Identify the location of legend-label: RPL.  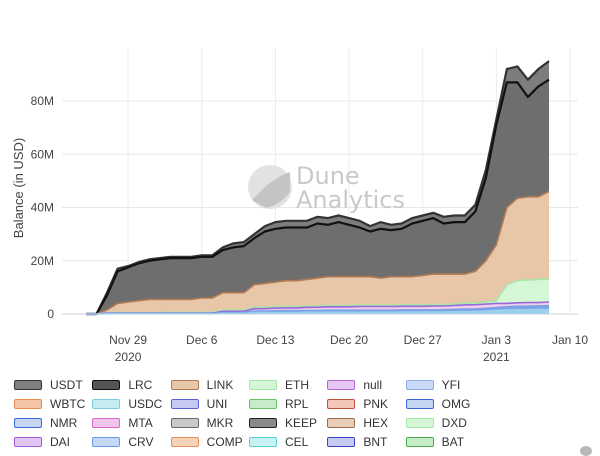
(296, 403).